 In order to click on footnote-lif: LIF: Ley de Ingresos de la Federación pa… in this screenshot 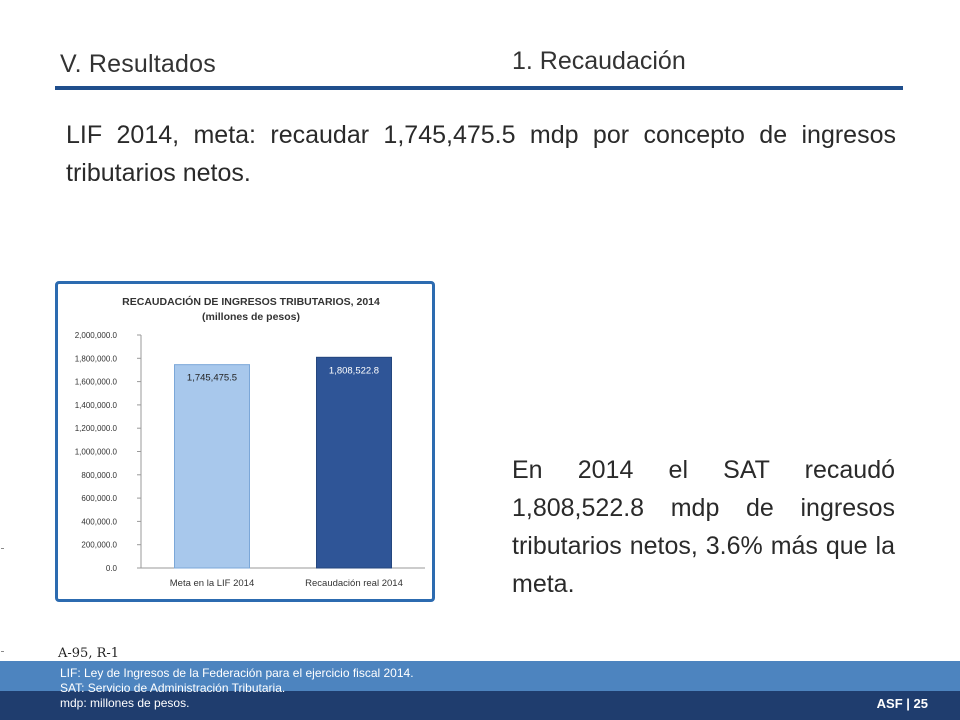, I will do `click(237, 673)`.